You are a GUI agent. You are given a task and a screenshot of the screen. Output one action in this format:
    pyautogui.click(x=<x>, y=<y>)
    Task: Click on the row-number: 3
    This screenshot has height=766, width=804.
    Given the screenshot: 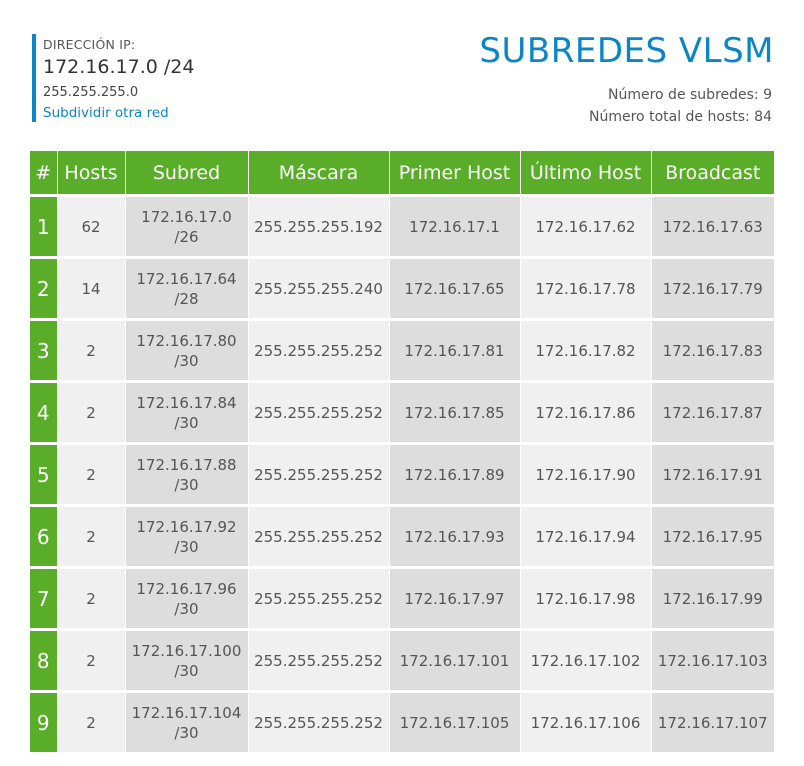 What is the action you would take?
    pyautogui.click(x=44, y=350)
    